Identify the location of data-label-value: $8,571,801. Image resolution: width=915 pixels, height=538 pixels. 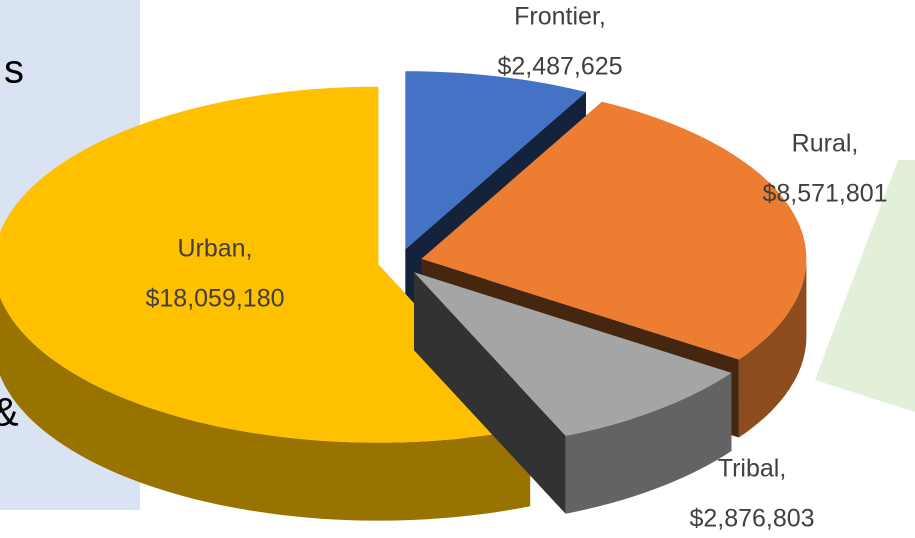
(824, 194).